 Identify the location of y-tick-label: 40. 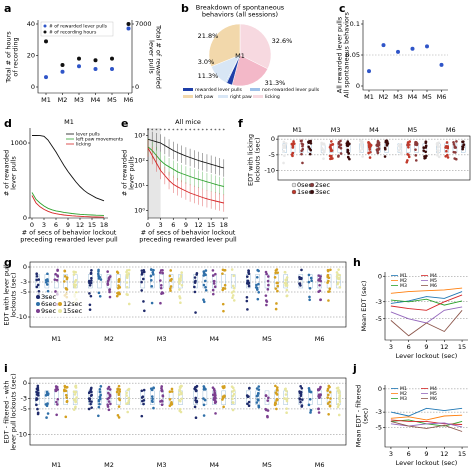
(31, 24).